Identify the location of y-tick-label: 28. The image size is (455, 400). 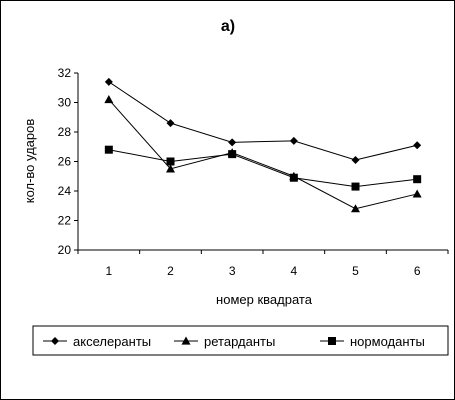
(65, 132).